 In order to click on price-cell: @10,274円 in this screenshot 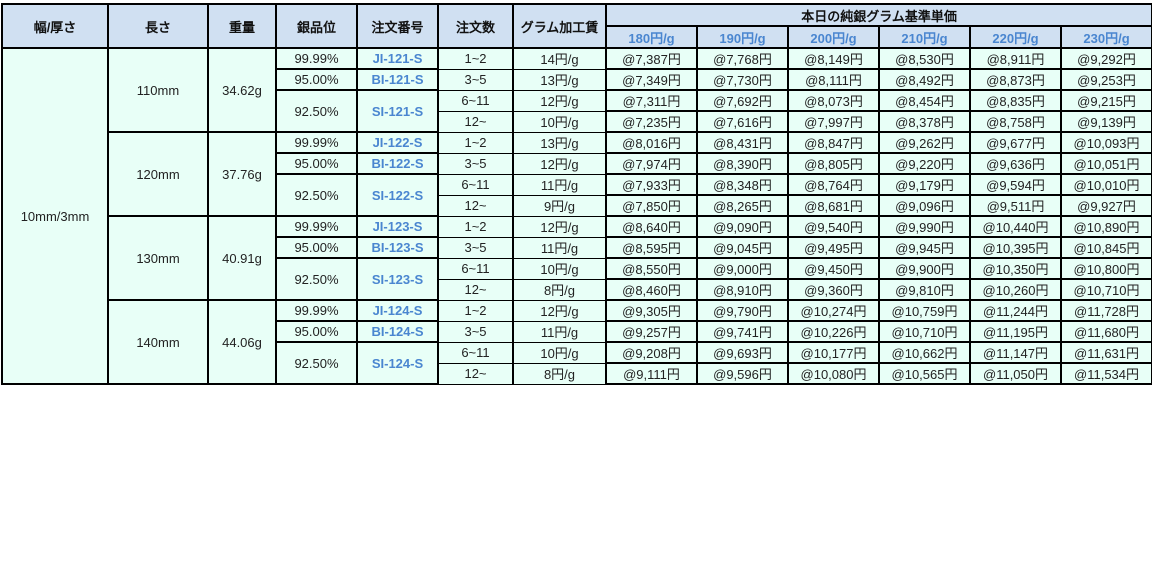, I will do `click(833, 310)`.